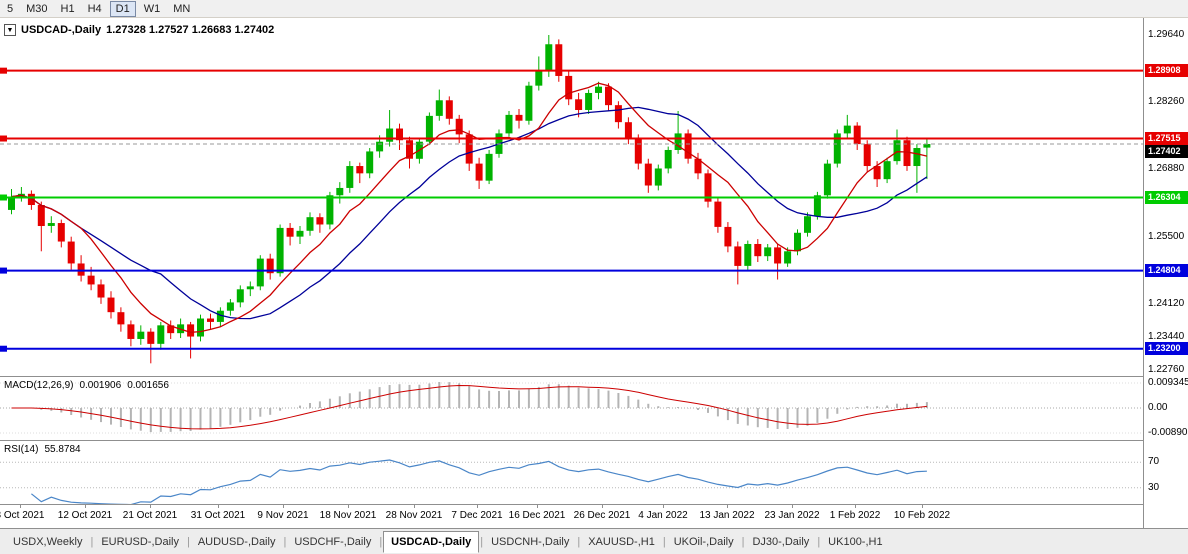  What do you see at coordinates (855, 515) in the screenshot?
I see `date-label: 1 Feb 2022` at bounding box center [855, 515].